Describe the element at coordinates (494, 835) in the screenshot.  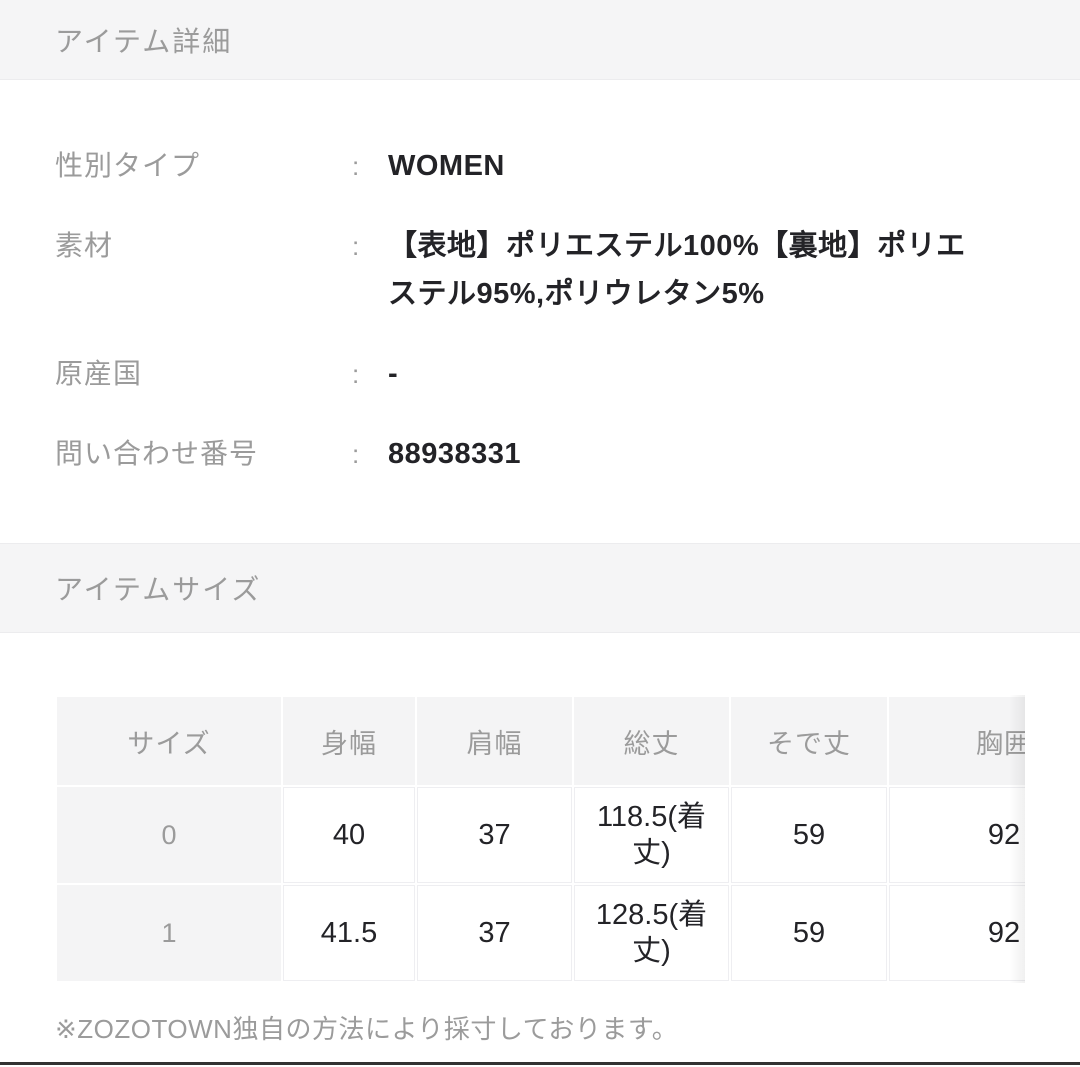
I see `size-table-row-0-shoulder-width: 37` at that location.